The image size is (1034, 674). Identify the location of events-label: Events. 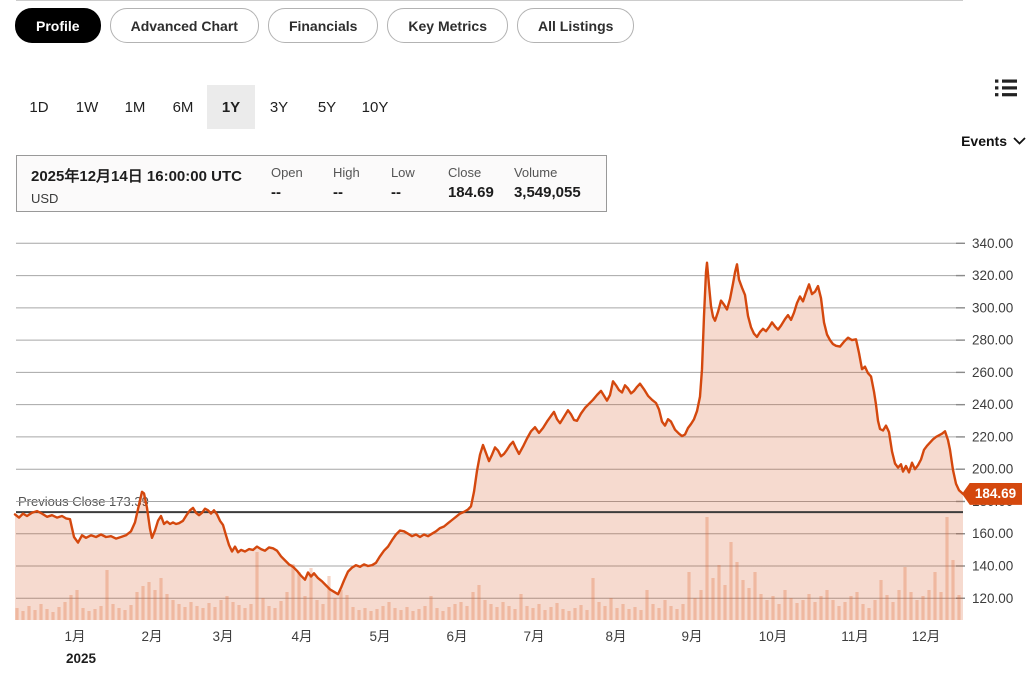
(984, 141).